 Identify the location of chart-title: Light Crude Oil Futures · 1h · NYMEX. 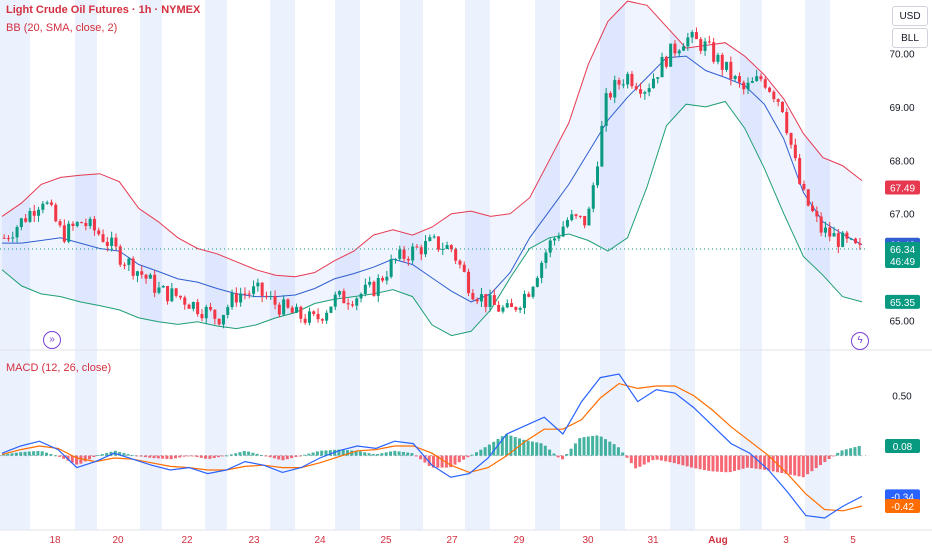
(103, 10).